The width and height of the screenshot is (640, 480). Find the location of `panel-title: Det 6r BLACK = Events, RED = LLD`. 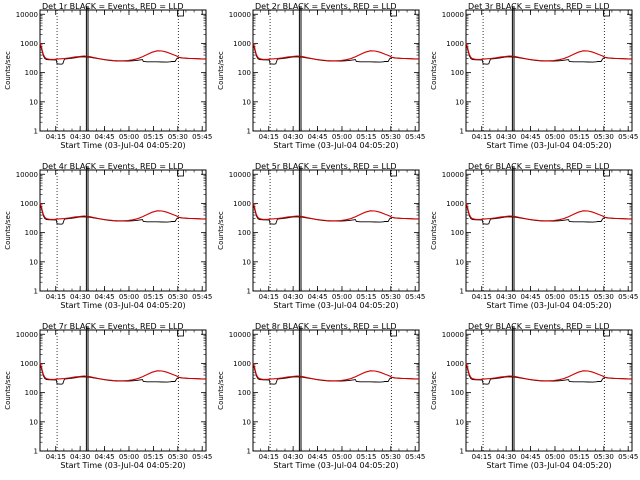

panel-title: Det 6r BLACK = Events, RED = LLD is located at coordinates (539, 166).